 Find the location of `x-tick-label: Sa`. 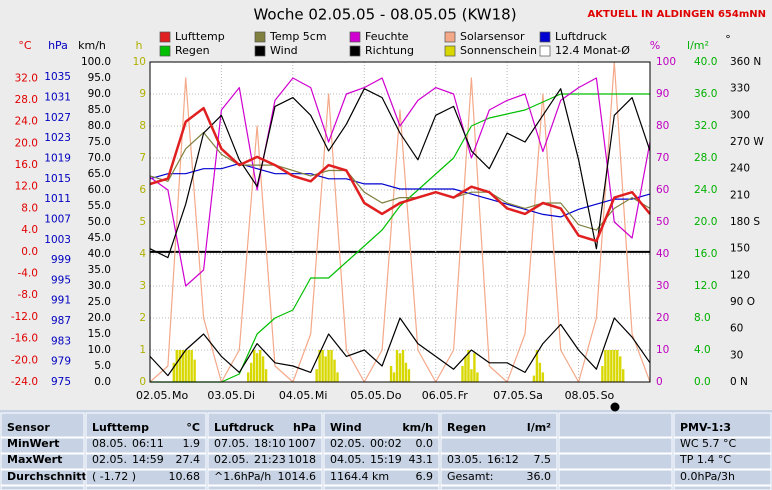

x-tick-label: Sa is located at coordinates (536, 395).